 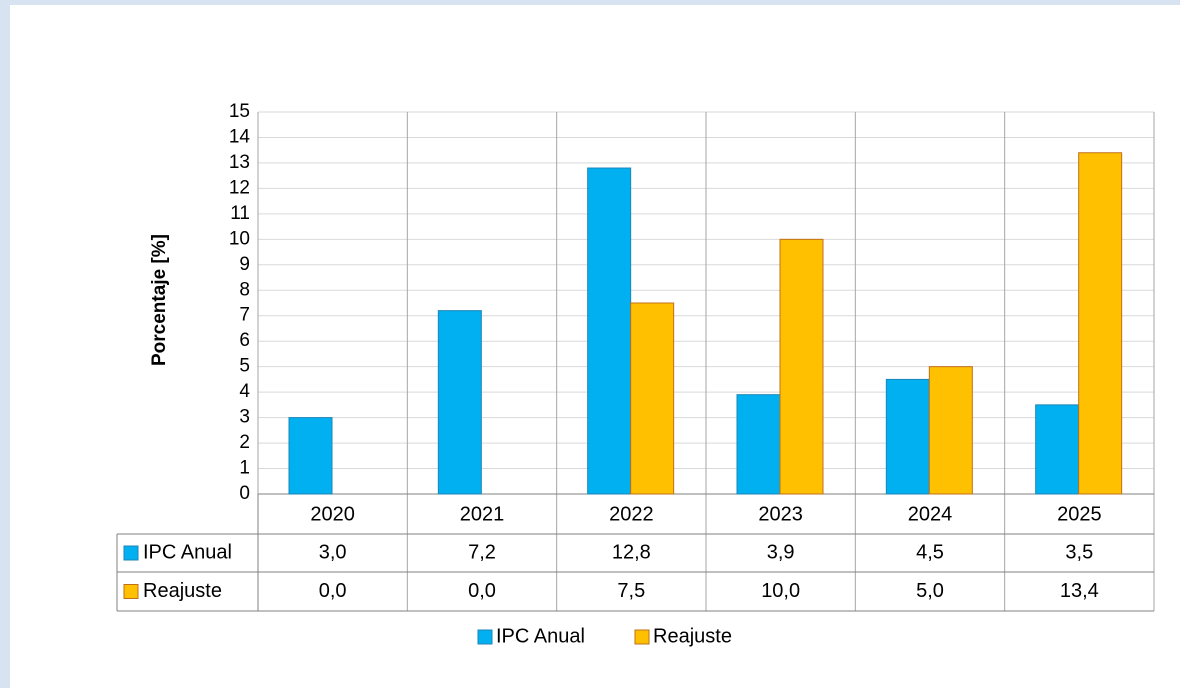 What do you see at coordinates (780, 514) in the screenshot?
I see `x-tick-label: 2023` at bounding box center [780, 514].